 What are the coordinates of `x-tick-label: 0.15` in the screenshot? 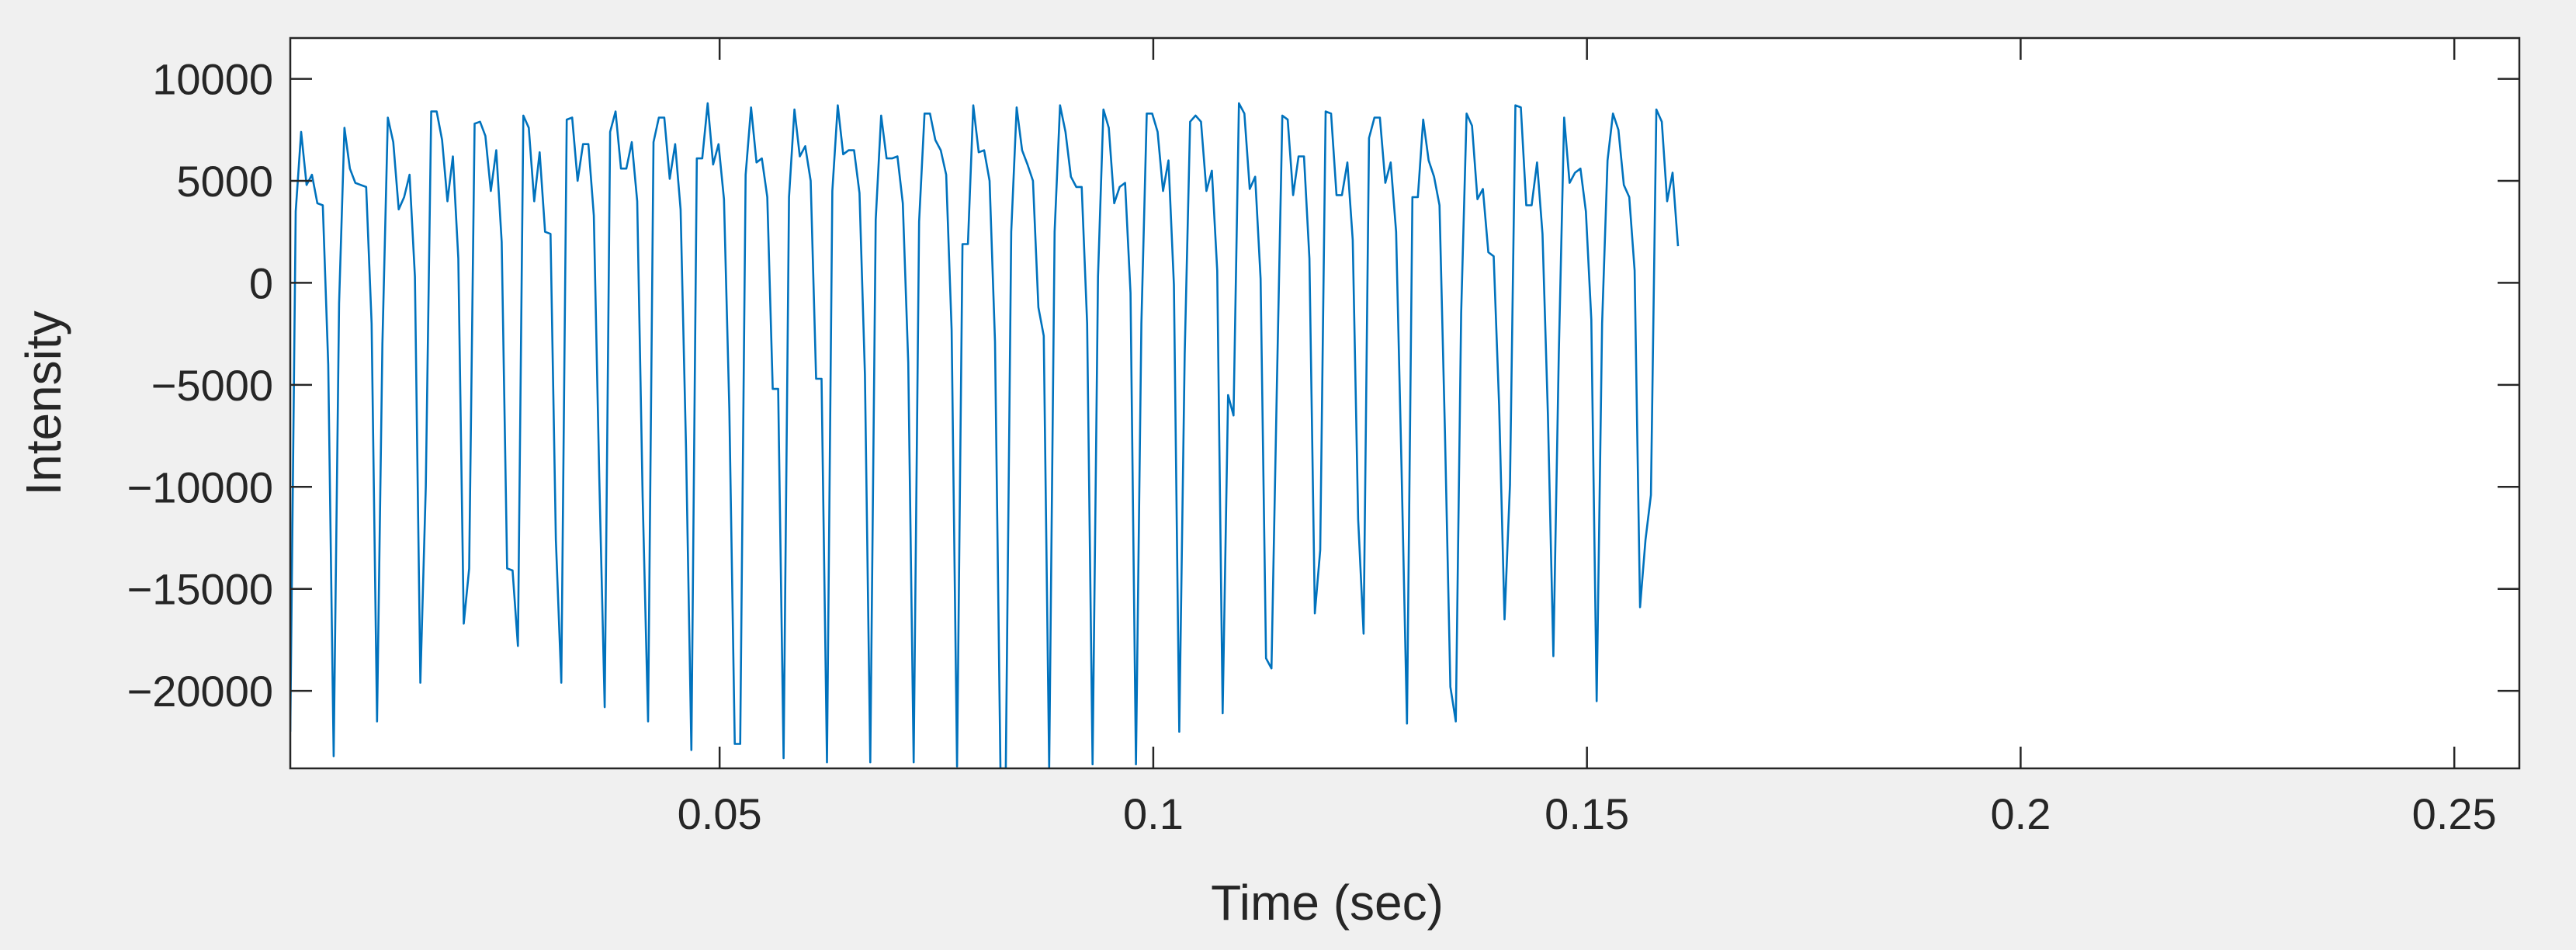 It's located at (1587, 813).